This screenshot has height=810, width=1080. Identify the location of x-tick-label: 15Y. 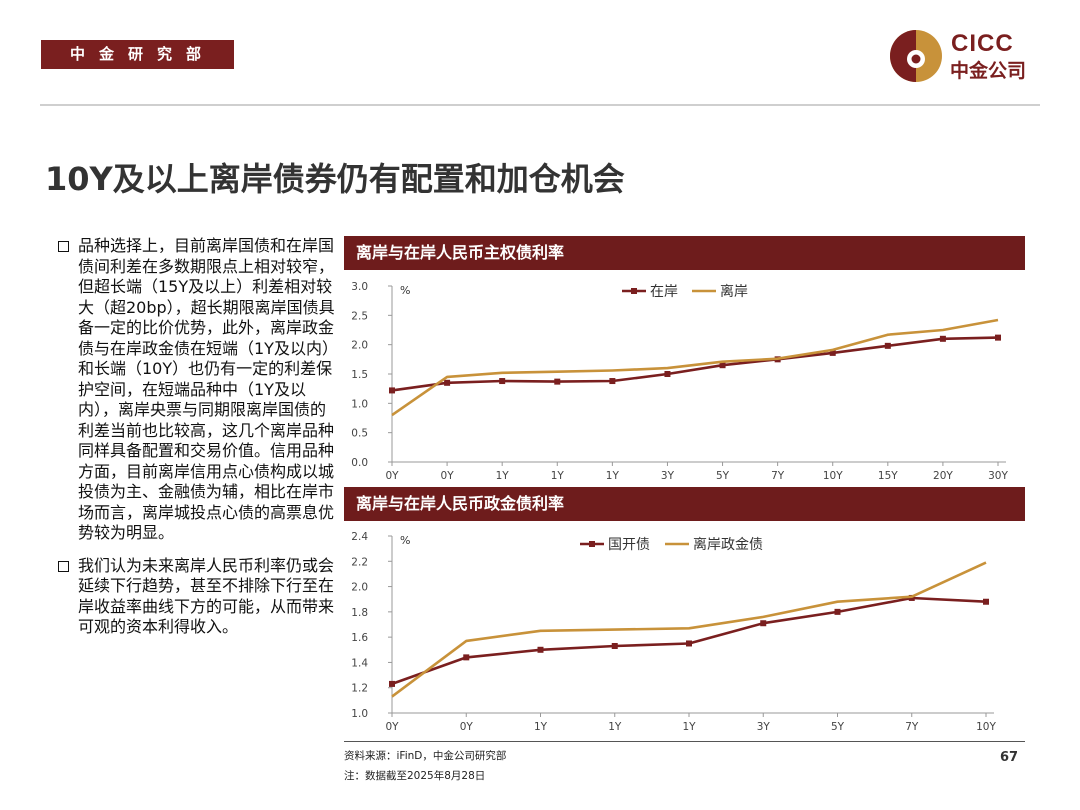
(888, 476).